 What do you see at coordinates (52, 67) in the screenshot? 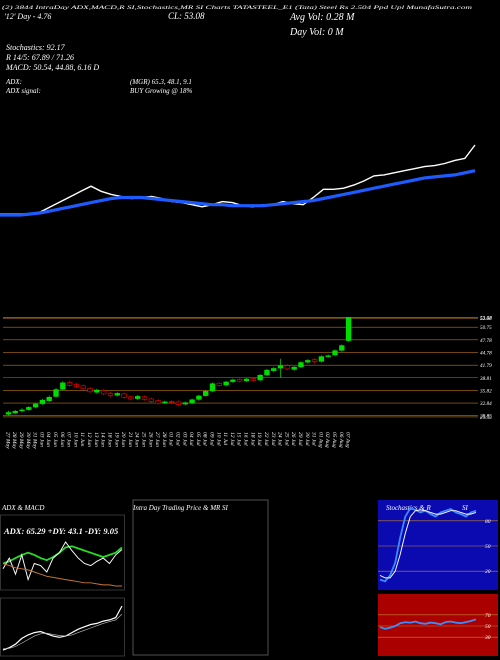
I see `macd: MACD: 50.54, 44.88, 6.16 D` at bounding box center [52, 67].